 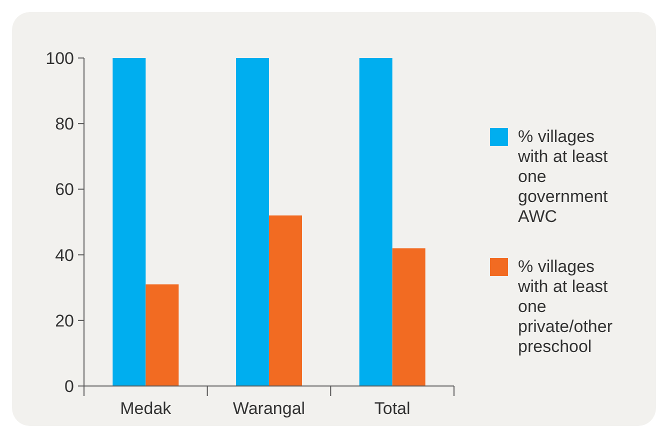 I want to click on y-tick-label: 20, so click(x=64, y=320).